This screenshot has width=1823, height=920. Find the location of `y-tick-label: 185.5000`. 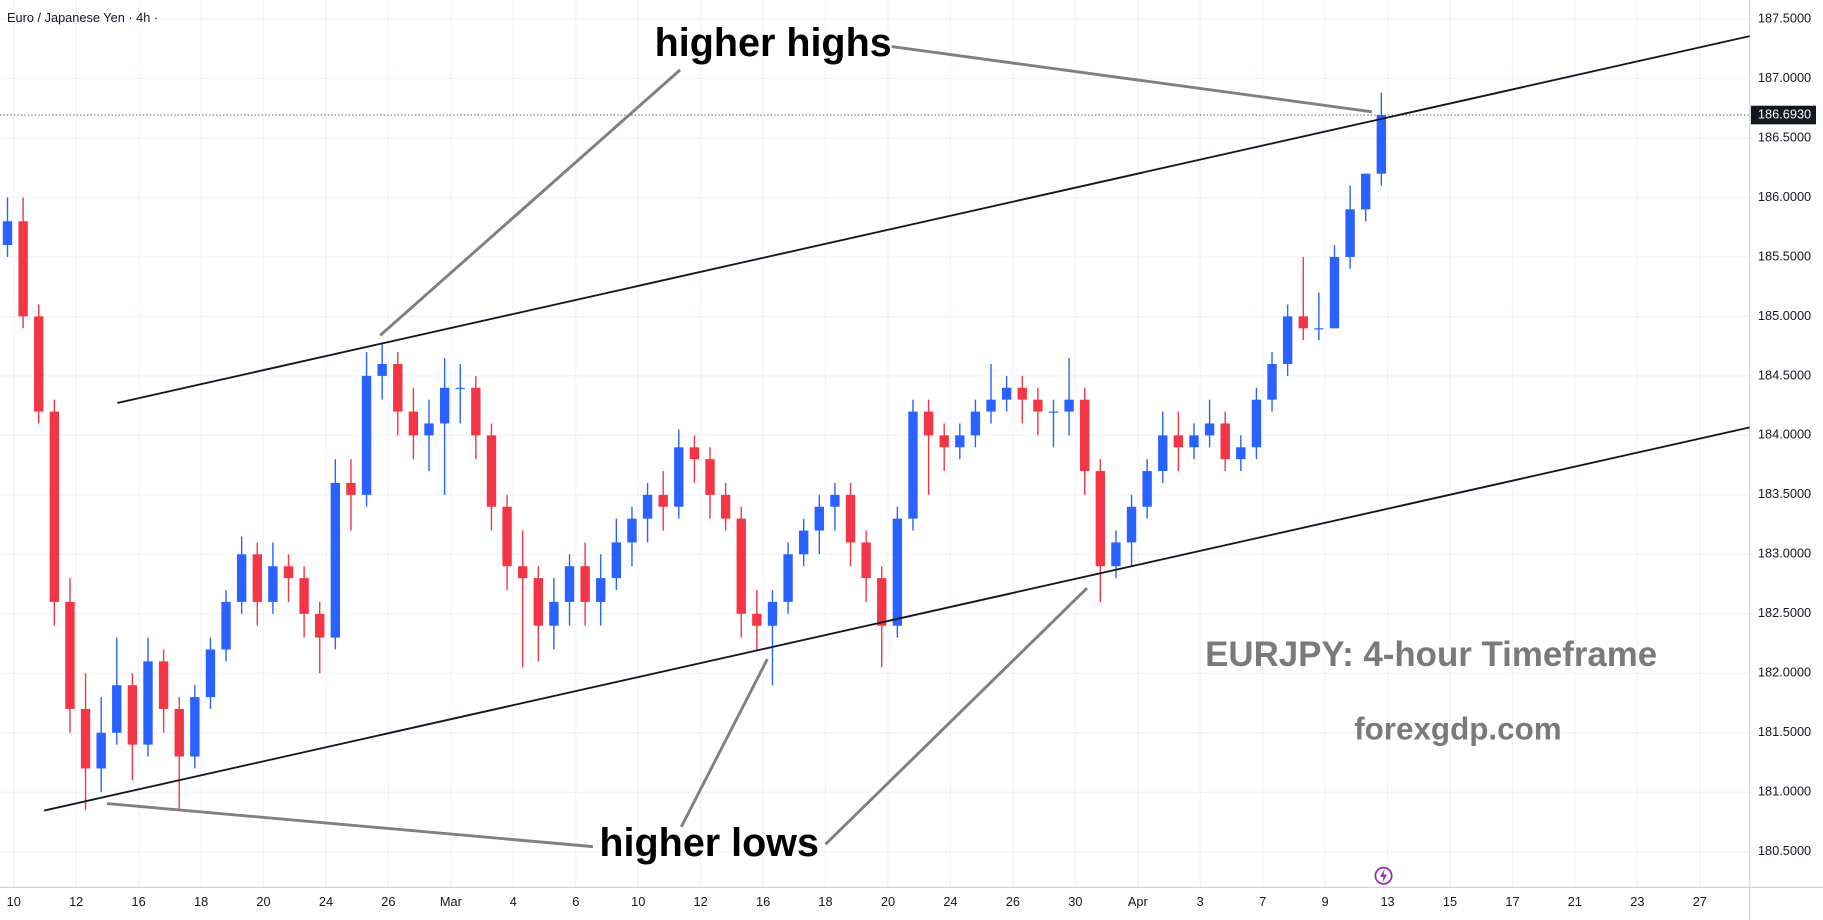

y-tick-label: 185.5000 is located at coordinates (1784, 255).